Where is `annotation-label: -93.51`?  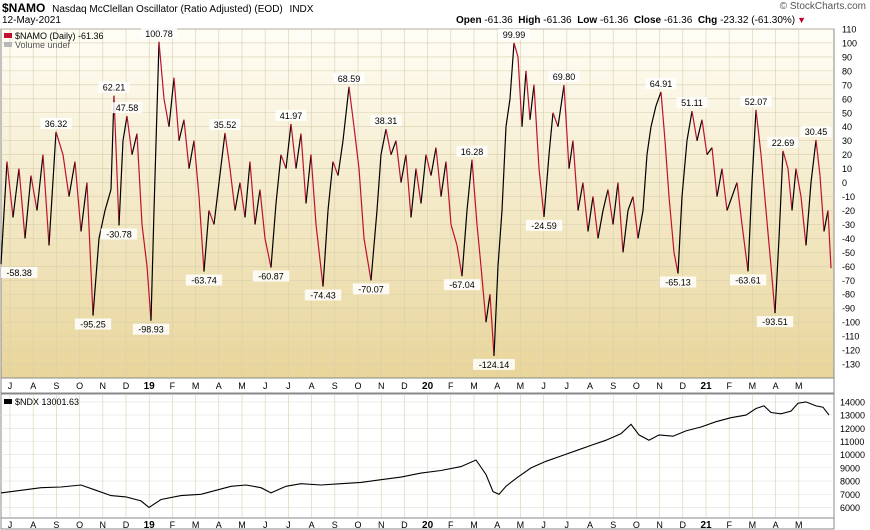 annotation-label: -93.51 is located at coordinates (775, 322).